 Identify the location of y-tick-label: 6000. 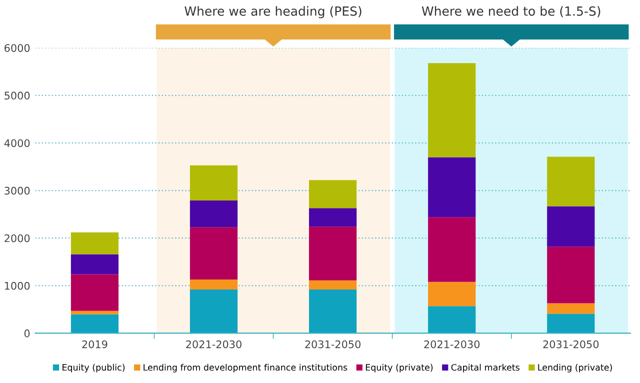
(17, 48).